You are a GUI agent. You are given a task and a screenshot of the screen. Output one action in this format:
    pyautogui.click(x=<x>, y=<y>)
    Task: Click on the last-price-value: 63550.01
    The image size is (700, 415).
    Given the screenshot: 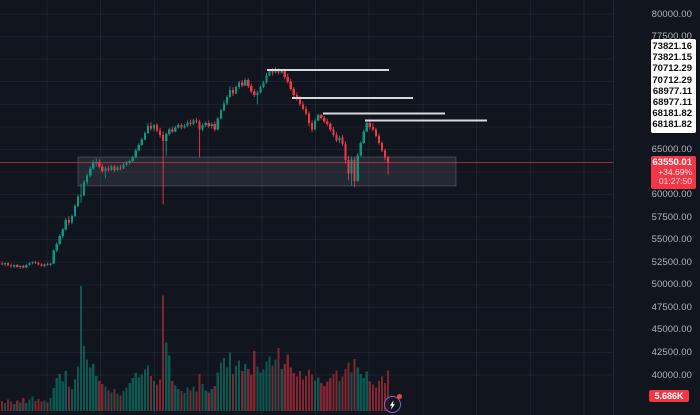 What is the action you would take?
    pyautogui.click(x=672, y=162)
    